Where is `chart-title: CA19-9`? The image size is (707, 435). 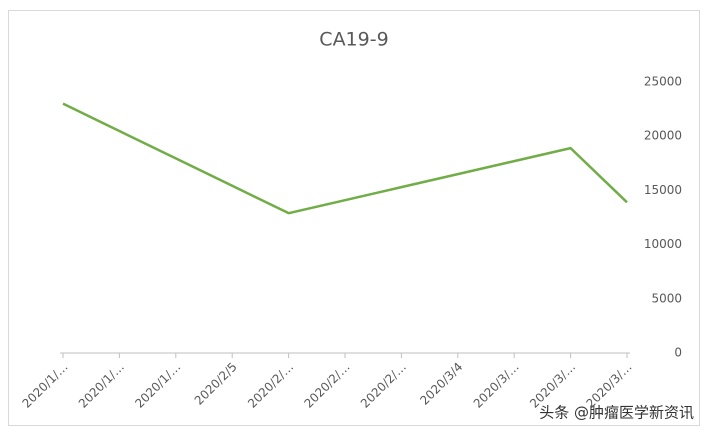 chart-title: CA19-9 is located at coordinates (353, 40).